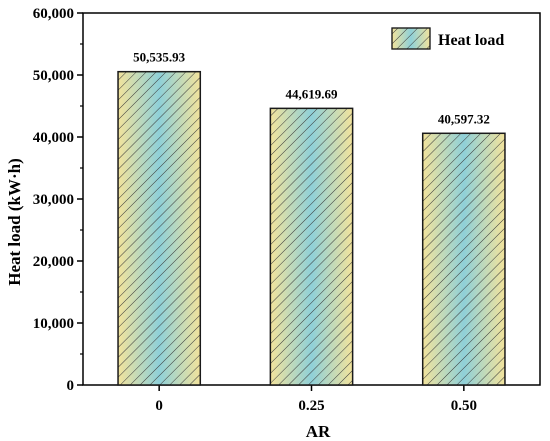  Describe the element at coordinates (464, 406) in the screenshot. I see `x-tick-label: 0.50` at that location.